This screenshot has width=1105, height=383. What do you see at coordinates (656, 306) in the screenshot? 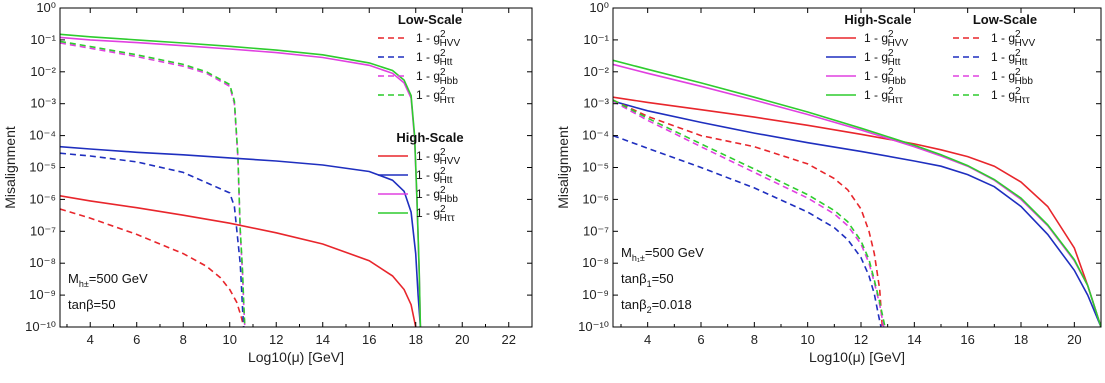
I see `annotation: tanβ2=0.018` at bounding box center [656, 306].